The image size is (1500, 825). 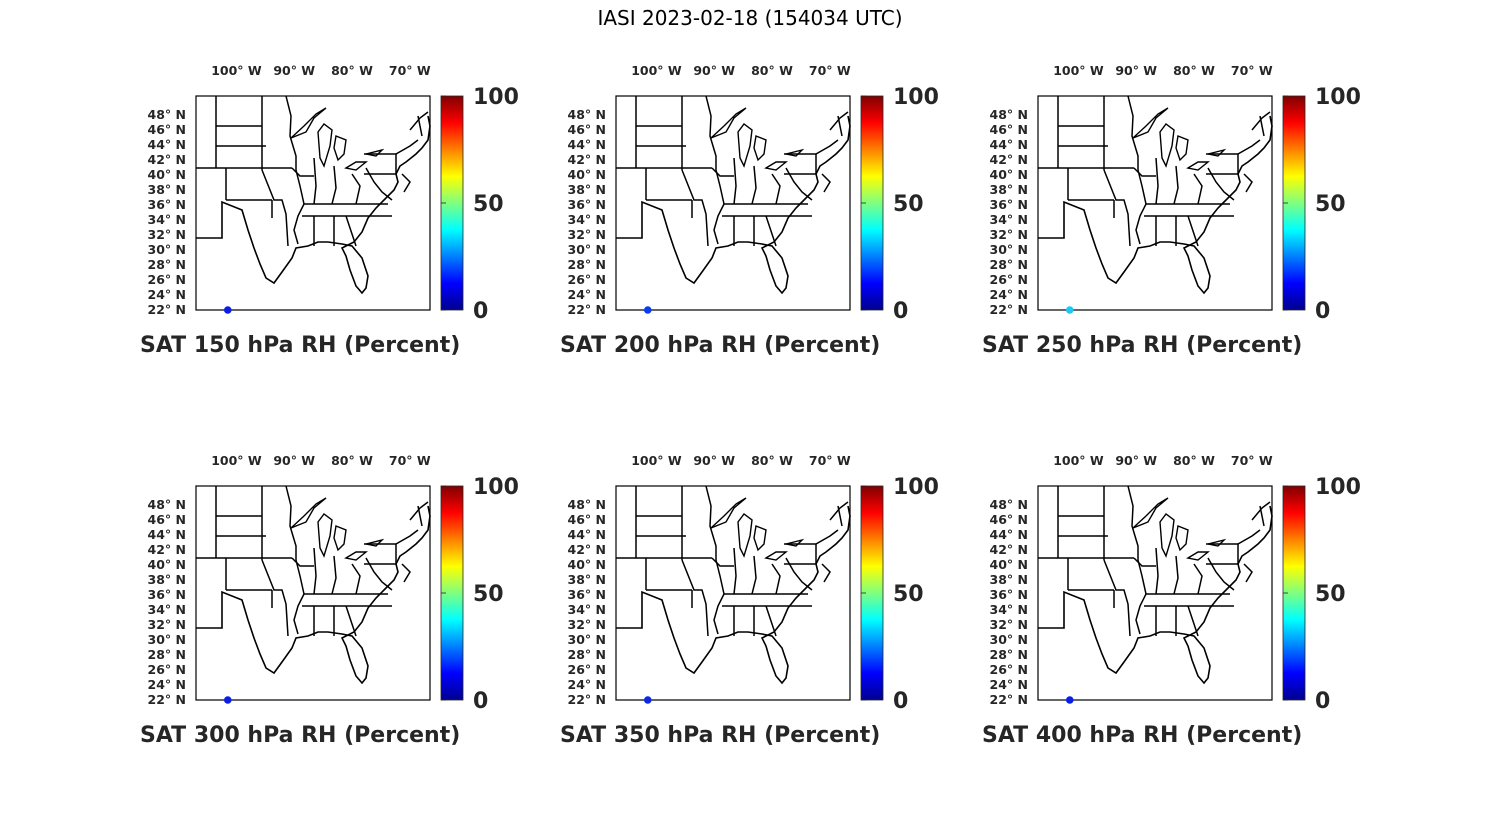 What do you see at coordinates (1009, 699) in the screenshot?
I see `latitude-tick-label: 22° N` at bounding box center [1009, 699].